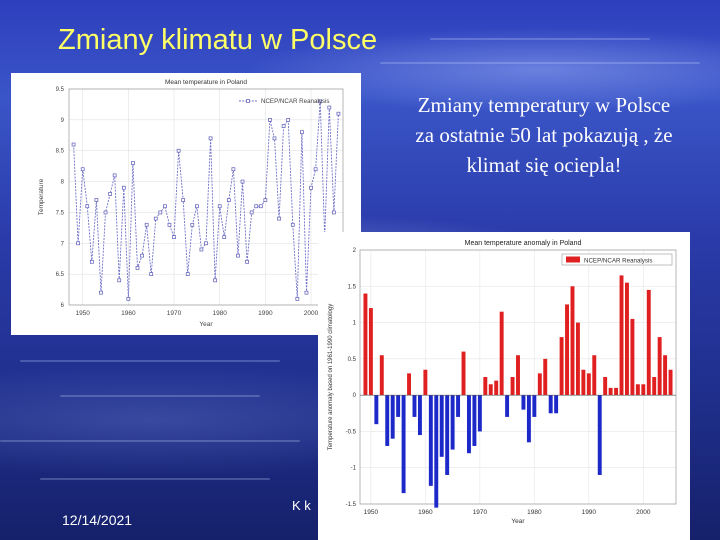 This screenshot has height=540, width=720. What do you see at coordinates (534, 512) in the screenshot?
I see `chart-2-x-tick-label: 1980` at bounding box center [534, 512].